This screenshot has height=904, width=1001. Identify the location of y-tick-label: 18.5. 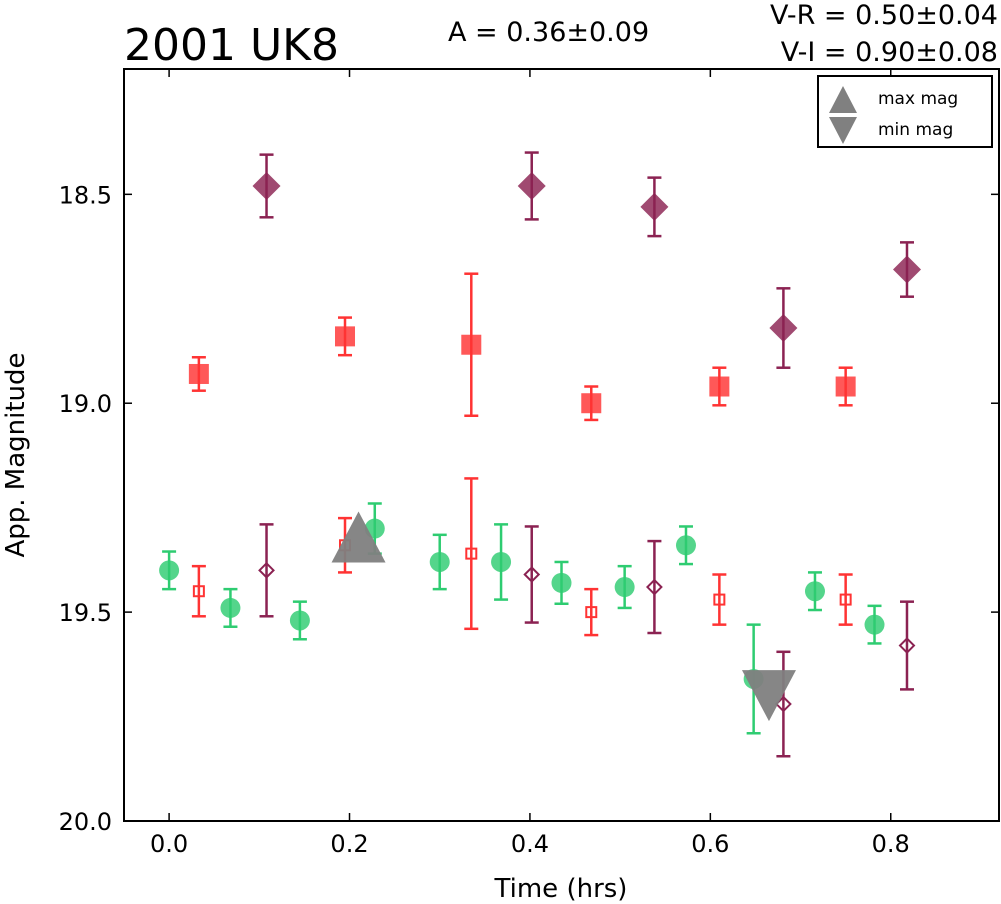
(85, 195).